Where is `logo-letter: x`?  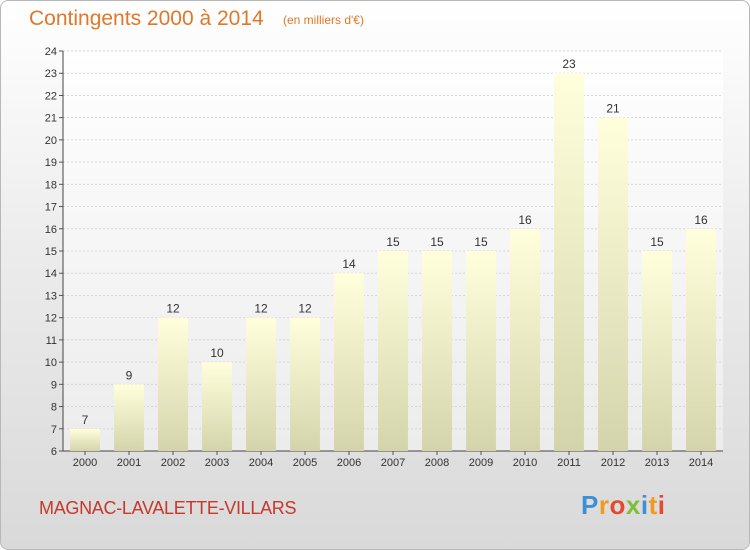 logo-letter: x is located at coordinates (633, 505).